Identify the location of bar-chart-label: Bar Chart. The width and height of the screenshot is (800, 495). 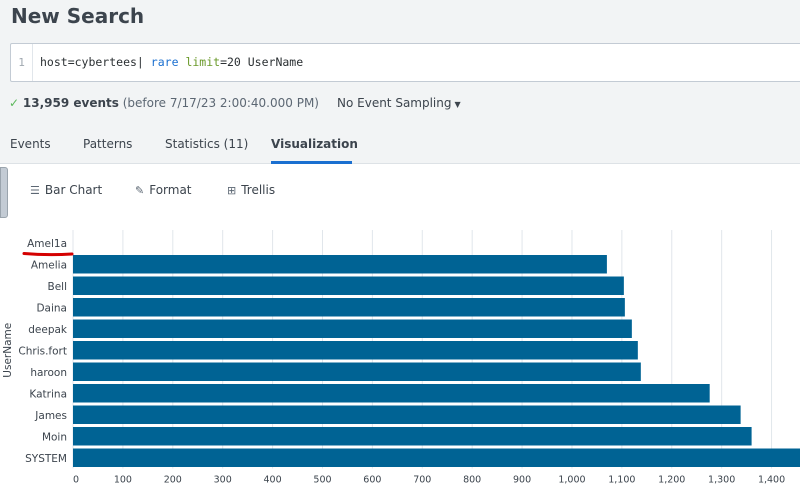
(73, 190).